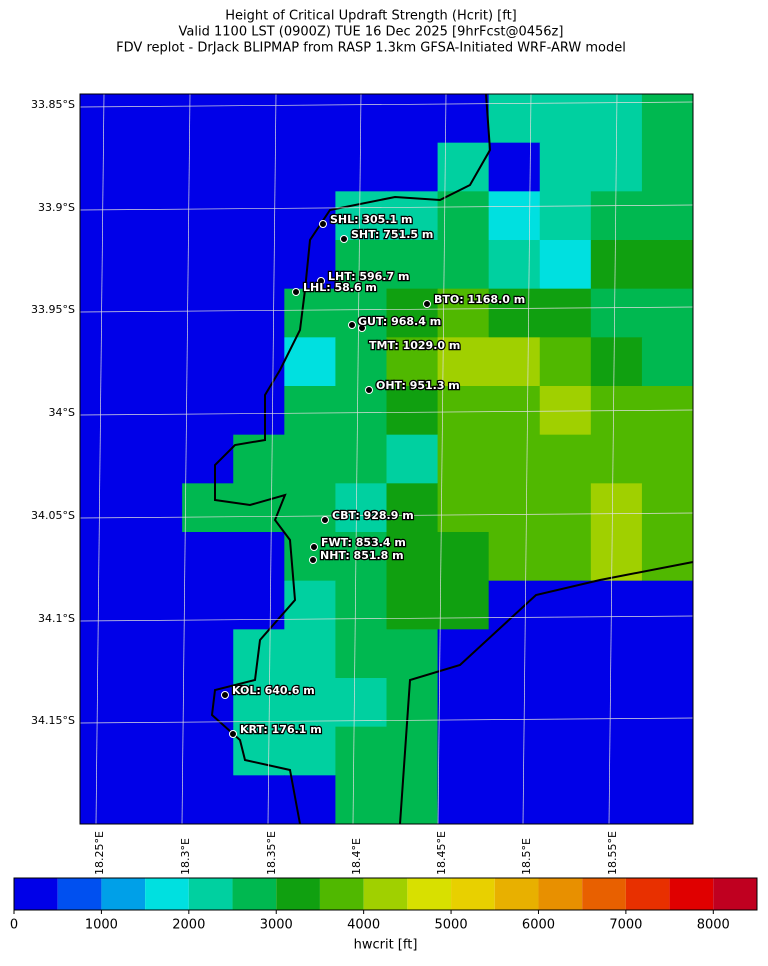 This screenshot has height=966, width=768. What do you see at coordinates (371, 219) in the screenshot?
I see `station-label: SHL: 305.1 m` at bounding box center [371, 219].